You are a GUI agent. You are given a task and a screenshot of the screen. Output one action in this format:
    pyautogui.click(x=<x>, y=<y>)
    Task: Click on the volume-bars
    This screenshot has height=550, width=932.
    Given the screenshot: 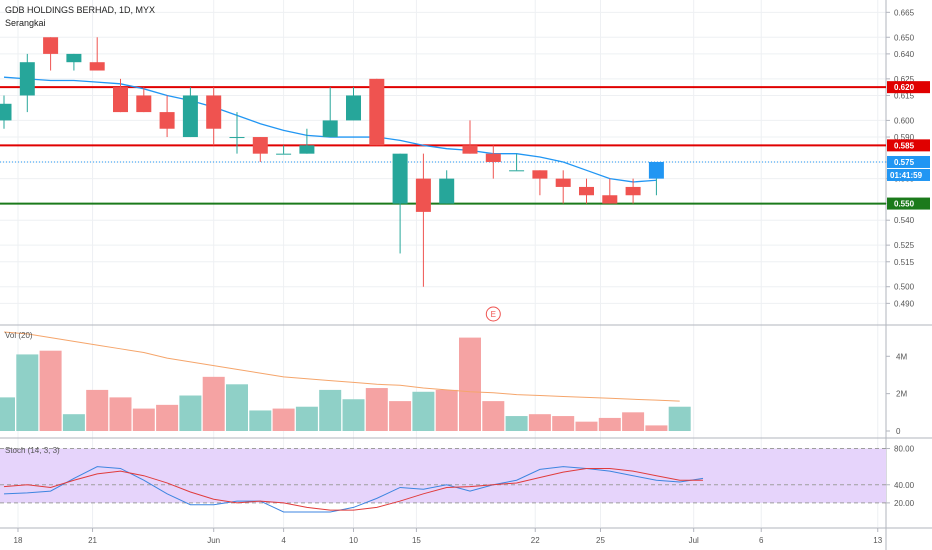 What is the action you would take?
    pyautogui.click(x=345, y=384)
    